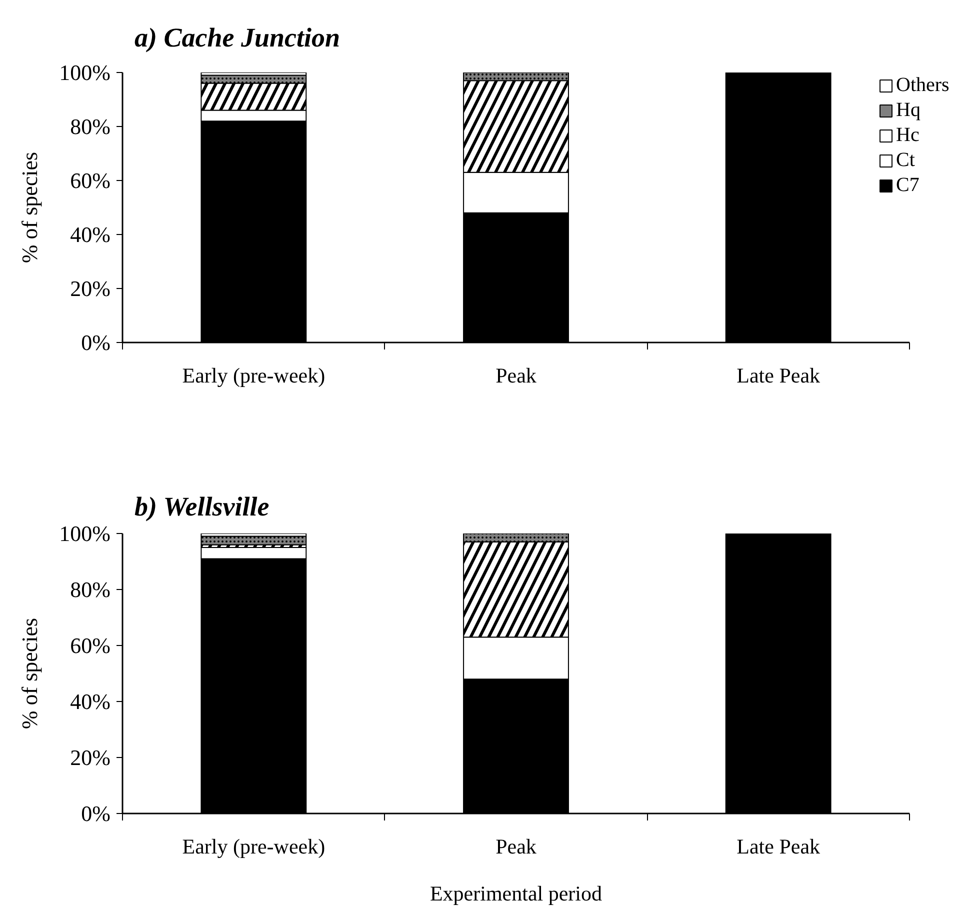 The height and width of the screenshot is (909, 966). What do you see at coordinates (923, 85) in the screenshot?
I see `legend-label: Others` at bounding box center [923, 85].